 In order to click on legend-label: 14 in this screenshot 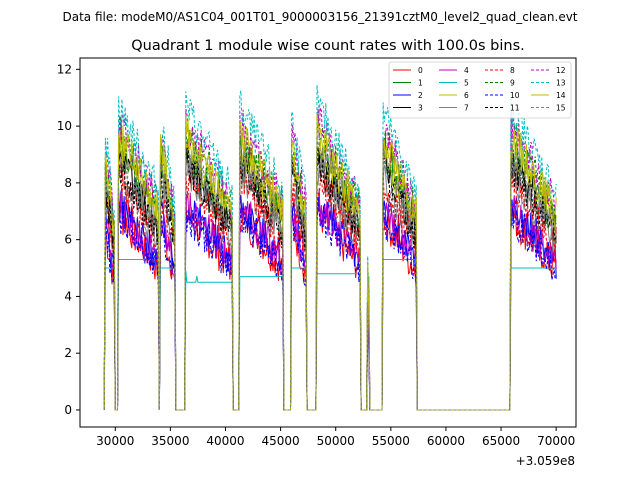, I will do `click(561, 95)`.